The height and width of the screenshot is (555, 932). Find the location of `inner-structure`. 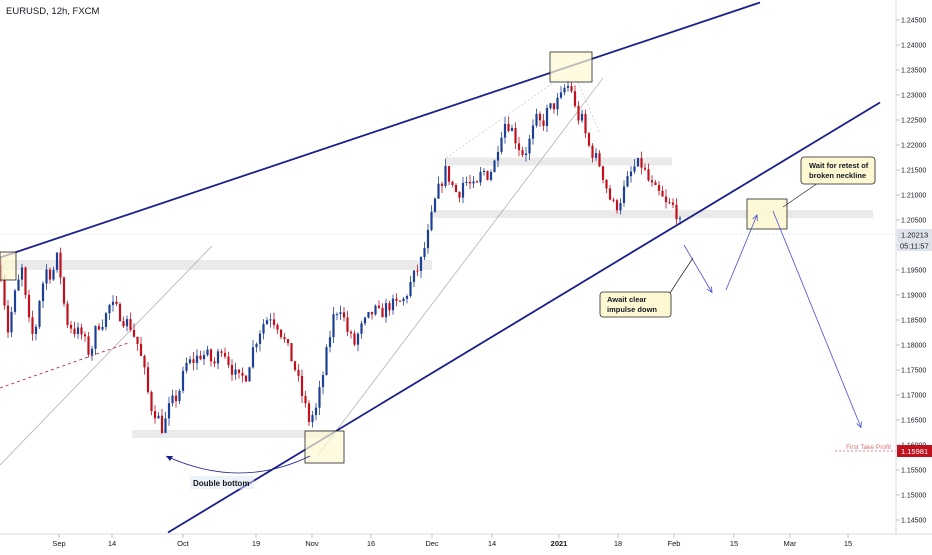

inner-structure is located at coordinates (503, 118).